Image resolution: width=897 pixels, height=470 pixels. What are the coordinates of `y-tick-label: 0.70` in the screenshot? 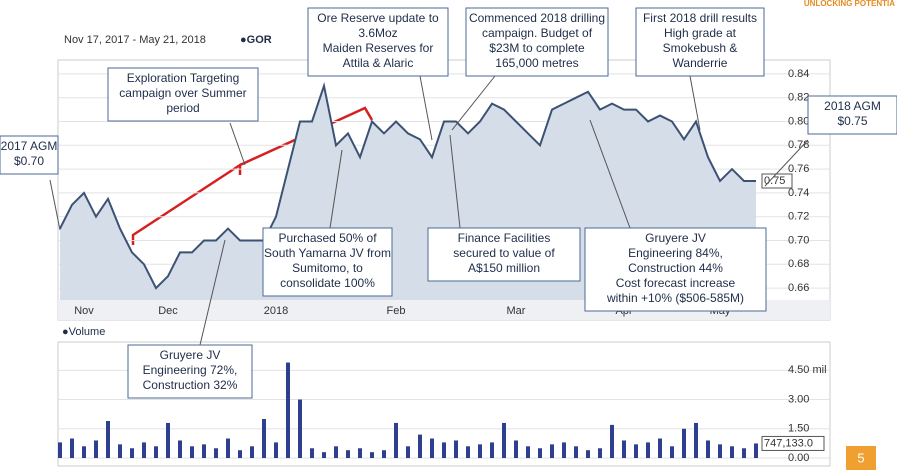 It's located at (798, 240).